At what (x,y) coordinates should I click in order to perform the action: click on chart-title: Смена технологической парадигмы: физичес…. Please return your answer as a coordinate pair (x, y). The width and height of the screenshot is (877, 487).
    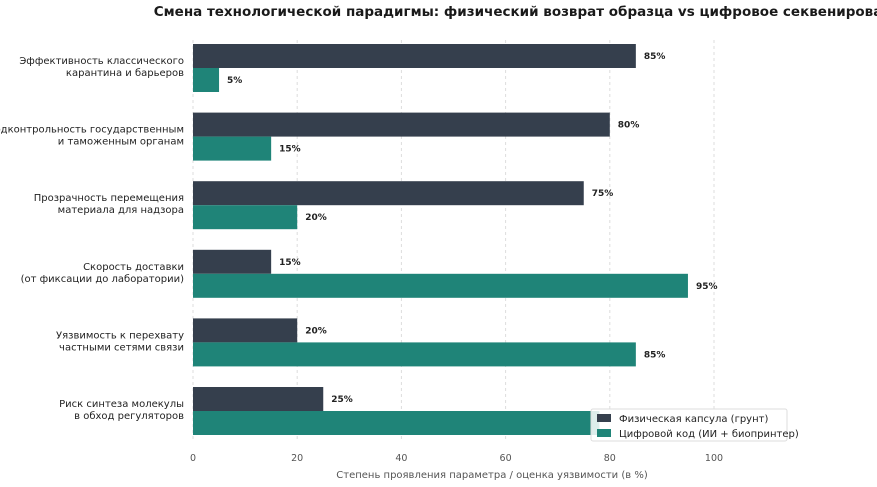
    Looking at the image, I should click on (515, 12).